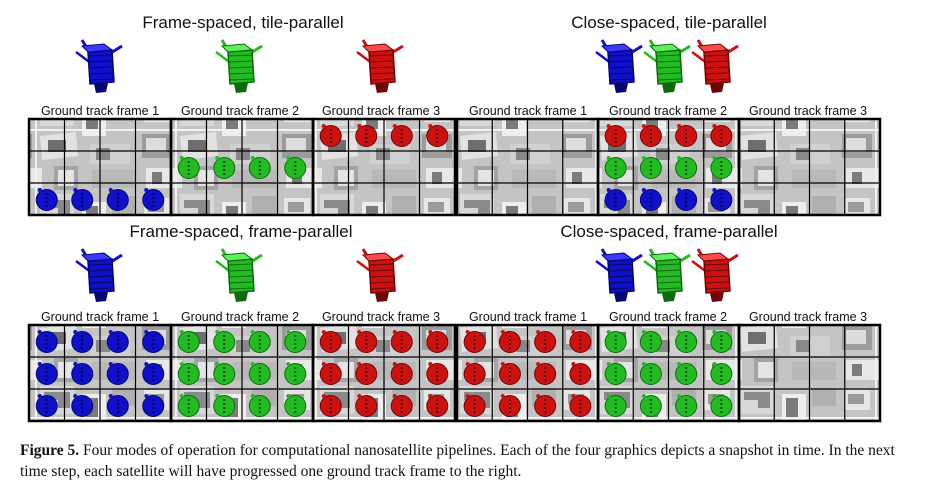 The image size is (931, 493). What do you see at coordinates (668, 231) in the screenshot?
I see `panel-title: Close-spaced, frame-parallel` at bounding box center [668, 231].